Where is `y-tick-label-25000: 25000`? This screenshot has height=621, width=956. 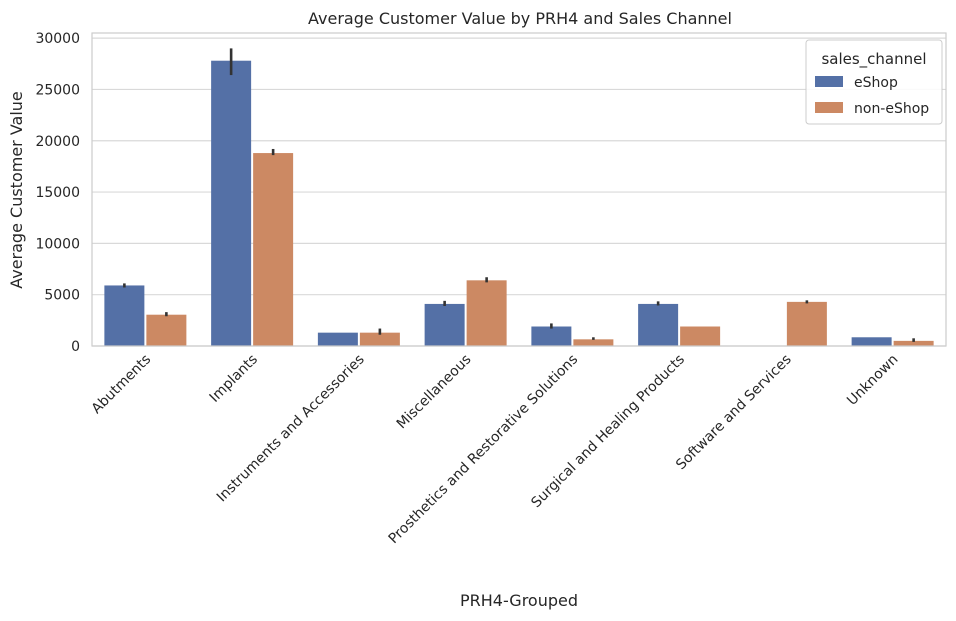
y-tick-label-25000: 25000 is located at coordinates (57, 90).